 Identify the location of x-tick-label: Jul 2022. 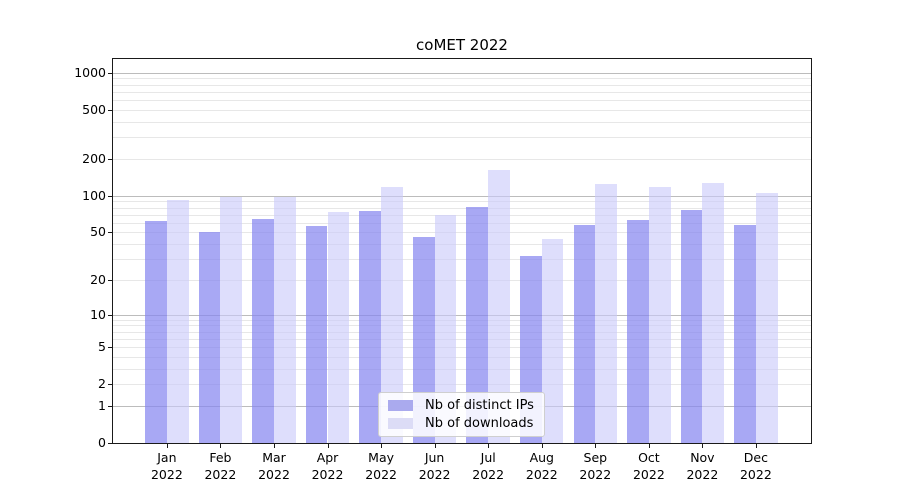
(488, 466).